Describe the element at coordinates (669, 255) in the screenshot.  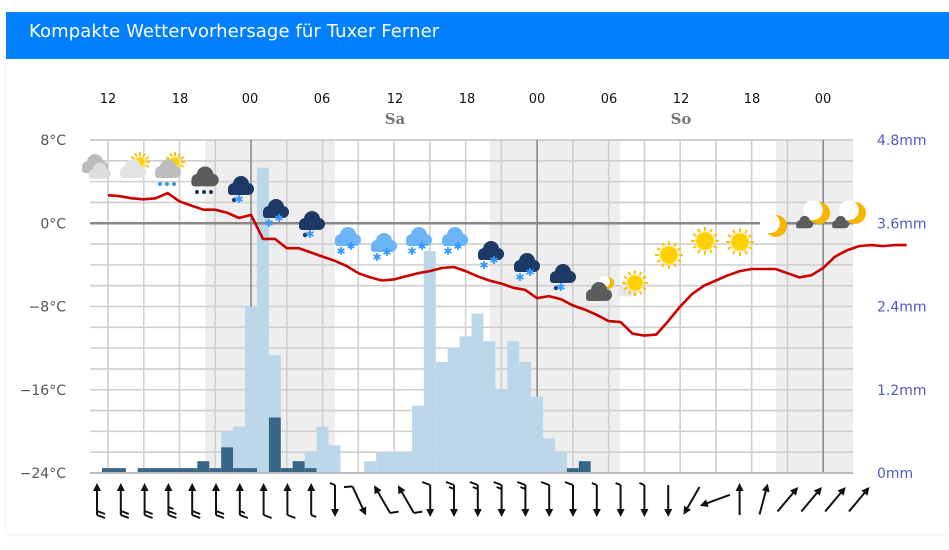
I see `sunny-icon` at that location.